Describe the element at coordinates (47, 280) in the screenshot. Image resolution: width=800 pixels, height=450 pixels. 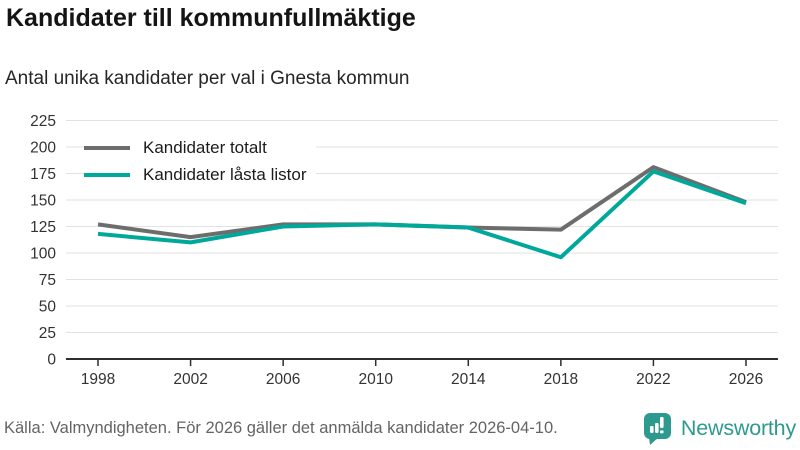
I see `y-tick-label: 75` at that location.